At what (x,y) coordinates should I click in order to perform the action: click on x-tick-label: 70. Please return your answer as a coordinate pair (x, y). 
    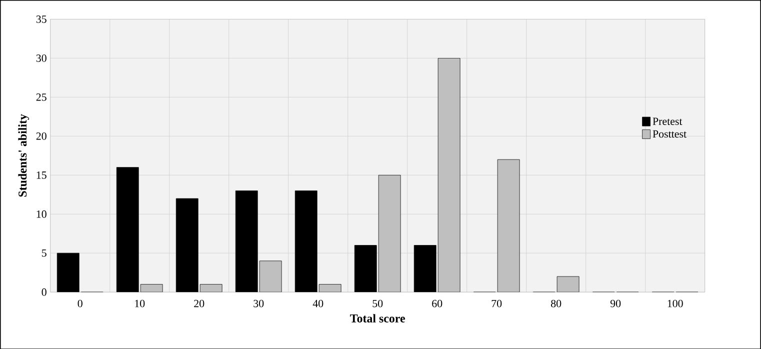
    Looking at the image, I should click on (497, 304).